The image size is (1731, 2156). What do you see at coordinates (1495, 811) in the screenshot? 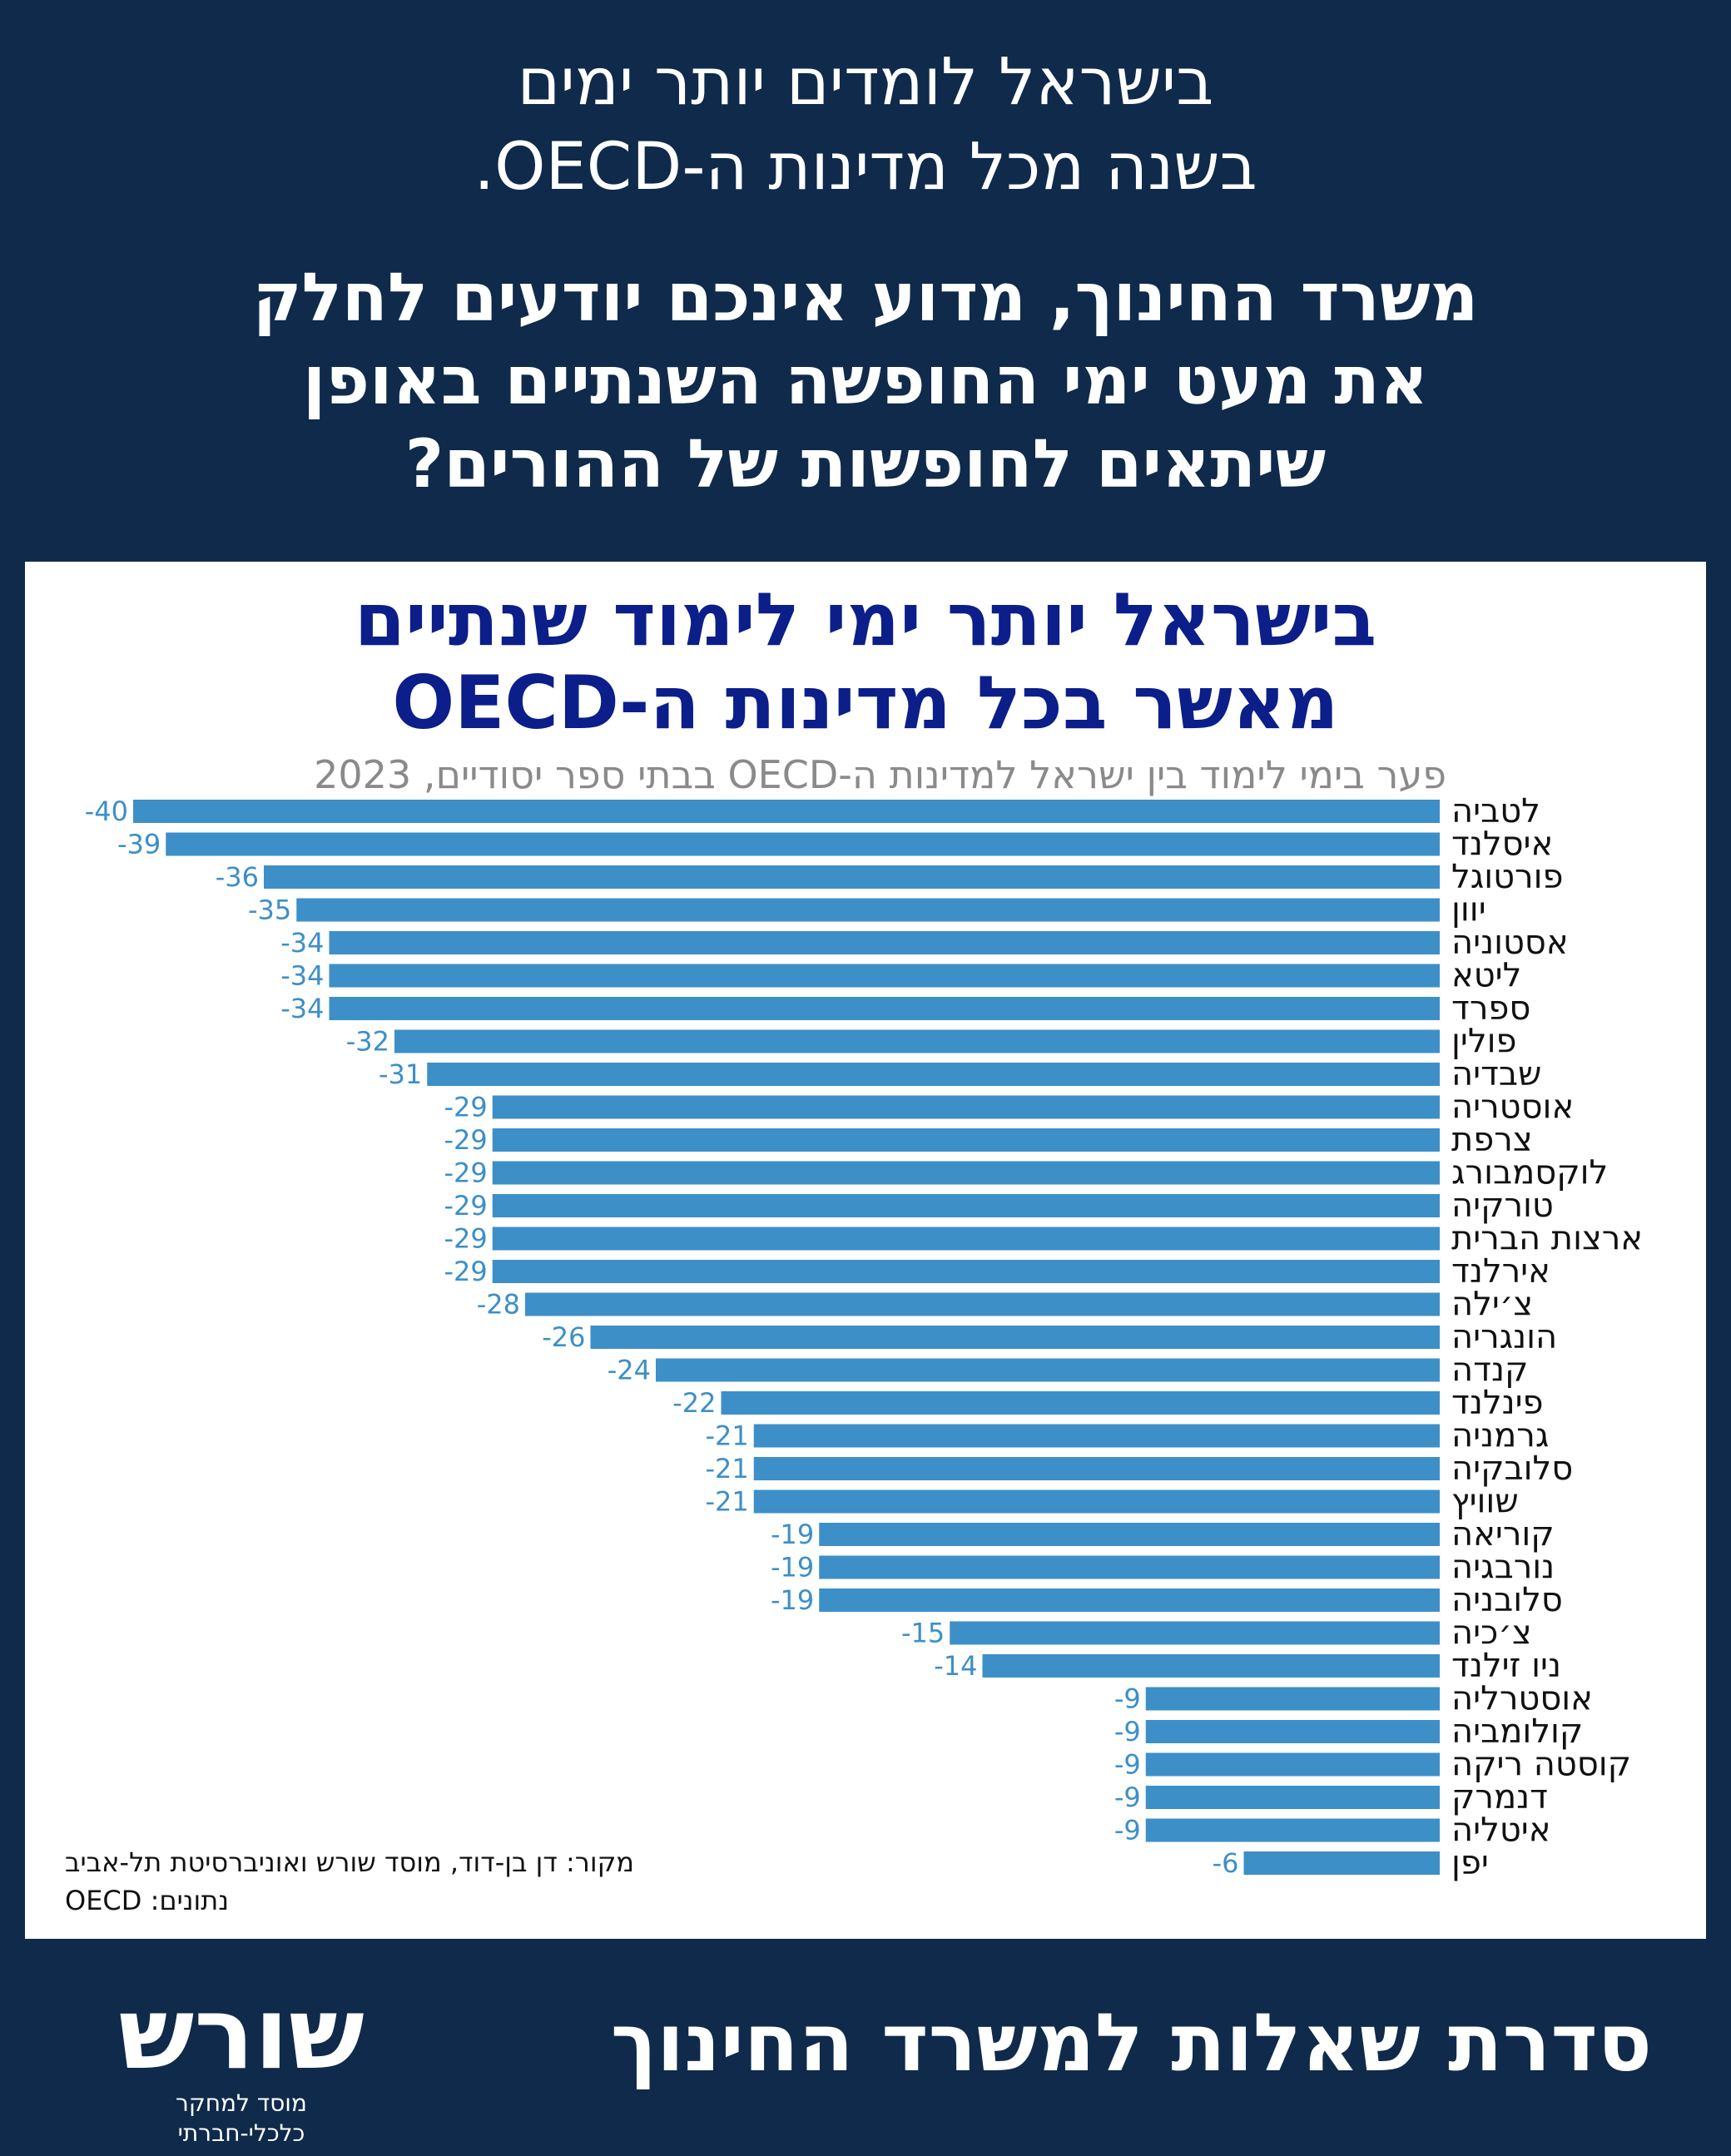
I see `category-label: לטביה` at bounding box center [1495, 811].